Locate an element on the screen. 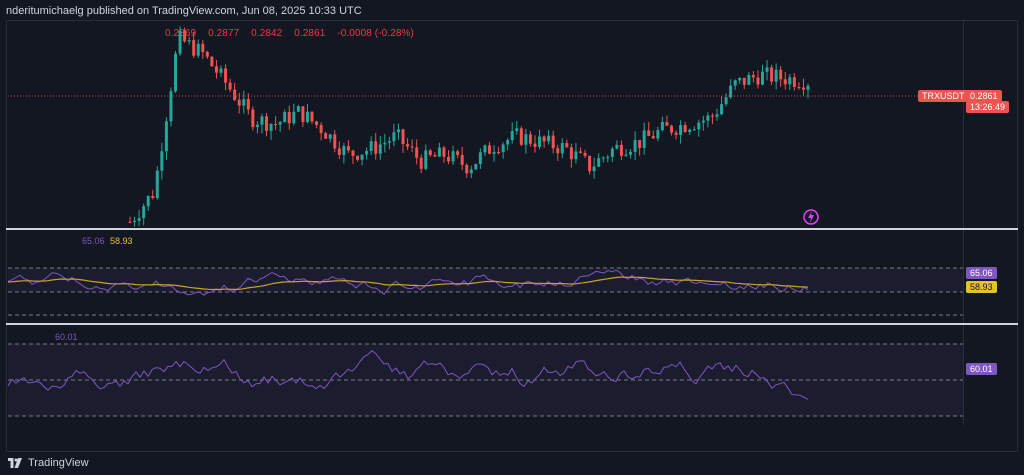 The width and height of the screenshot is (1024, 475). price-axis-separator is located at coordinates (963, 222).